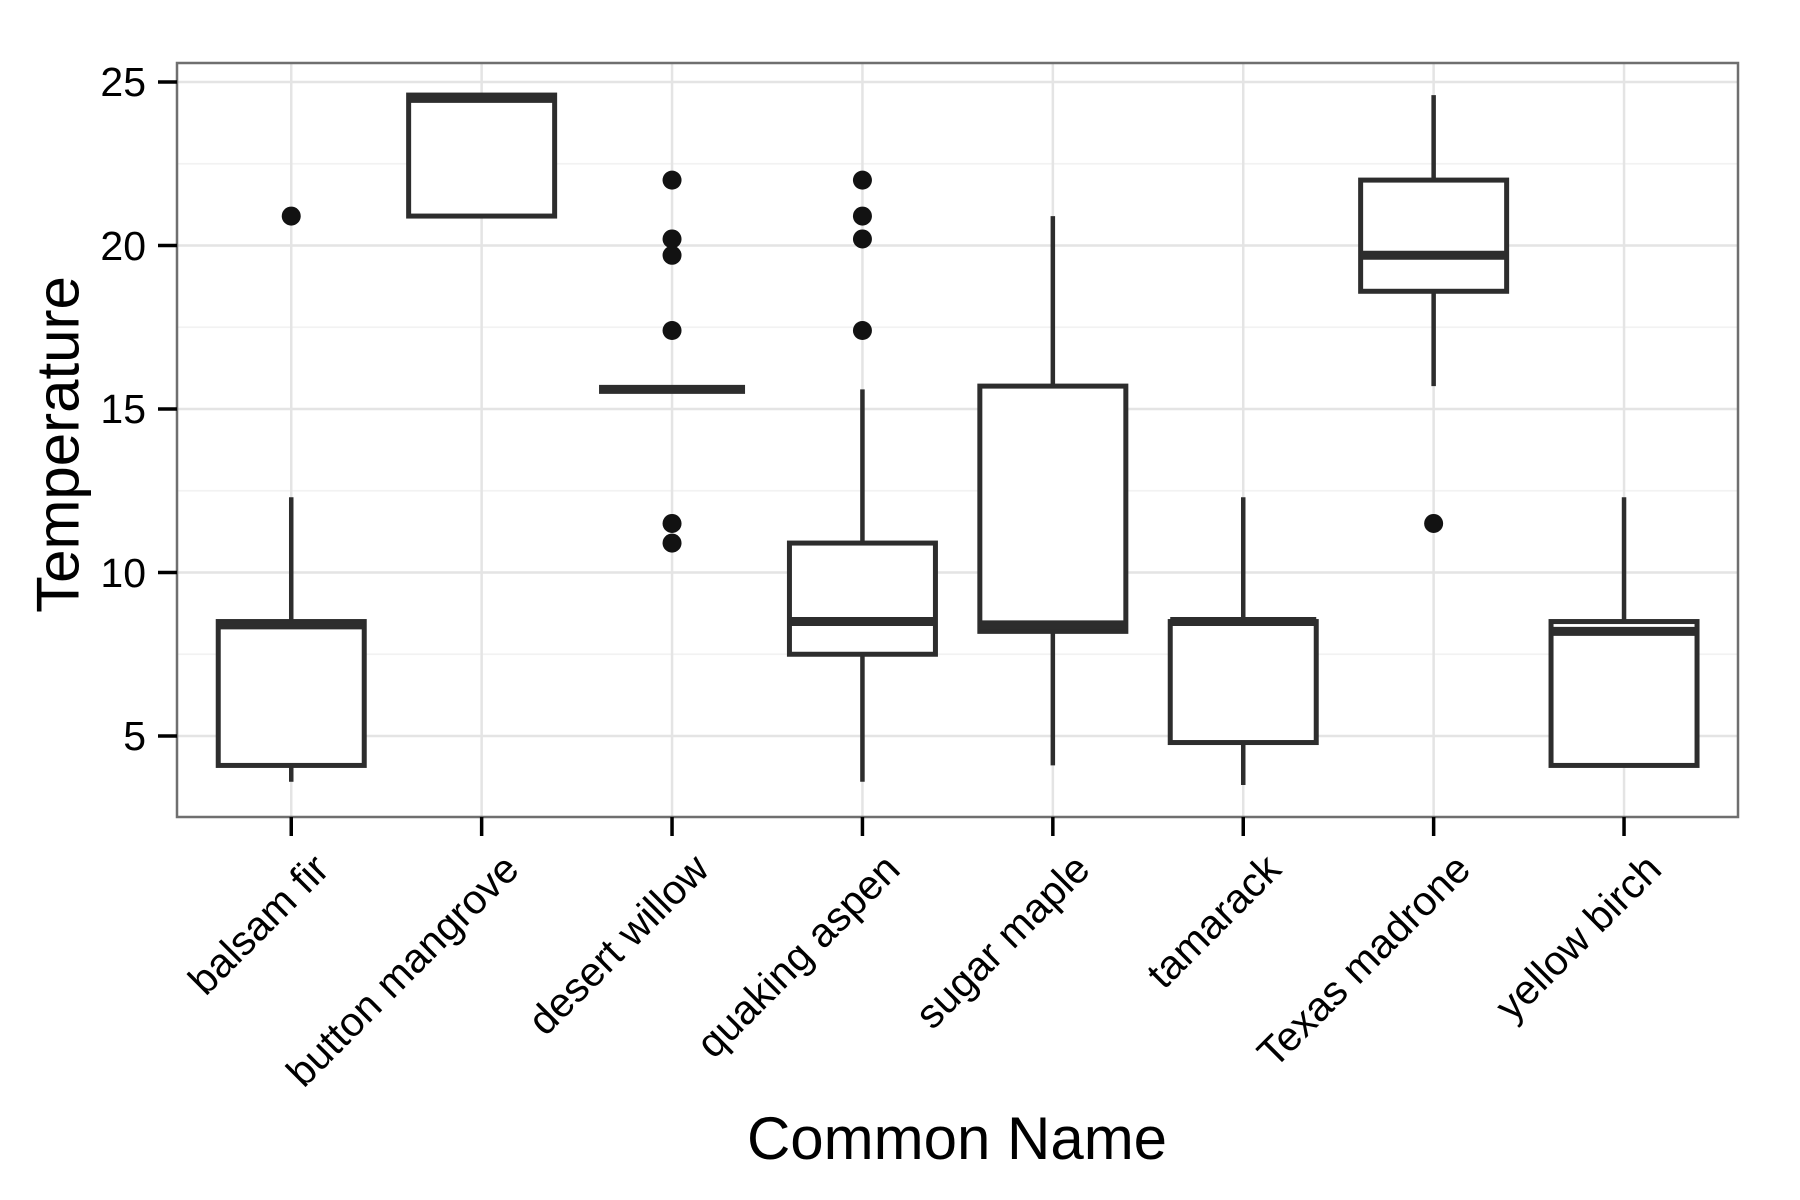 Image resolution: width=1800 pixels, height=1200 pixels. What do you see at coordinates (134, 736) in the screenshot?
I see `y-tick-label-5: 5` at bounding box center [134, 736].